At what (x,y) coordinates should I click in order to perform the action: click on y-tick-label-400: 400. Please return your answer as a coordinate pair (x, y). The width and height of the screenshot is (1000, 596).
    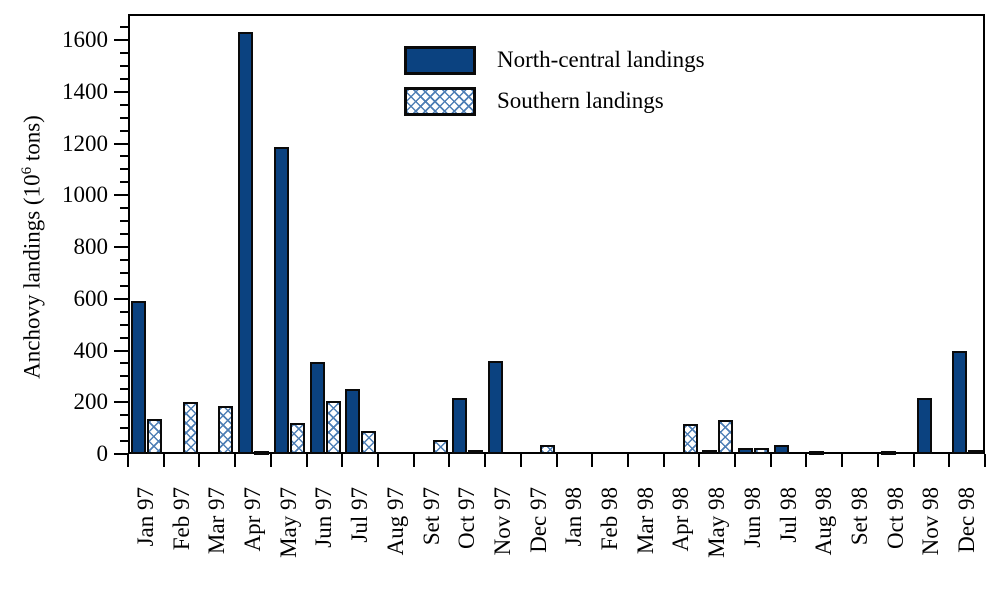
    Looking at the image, I should click on (91, 350).